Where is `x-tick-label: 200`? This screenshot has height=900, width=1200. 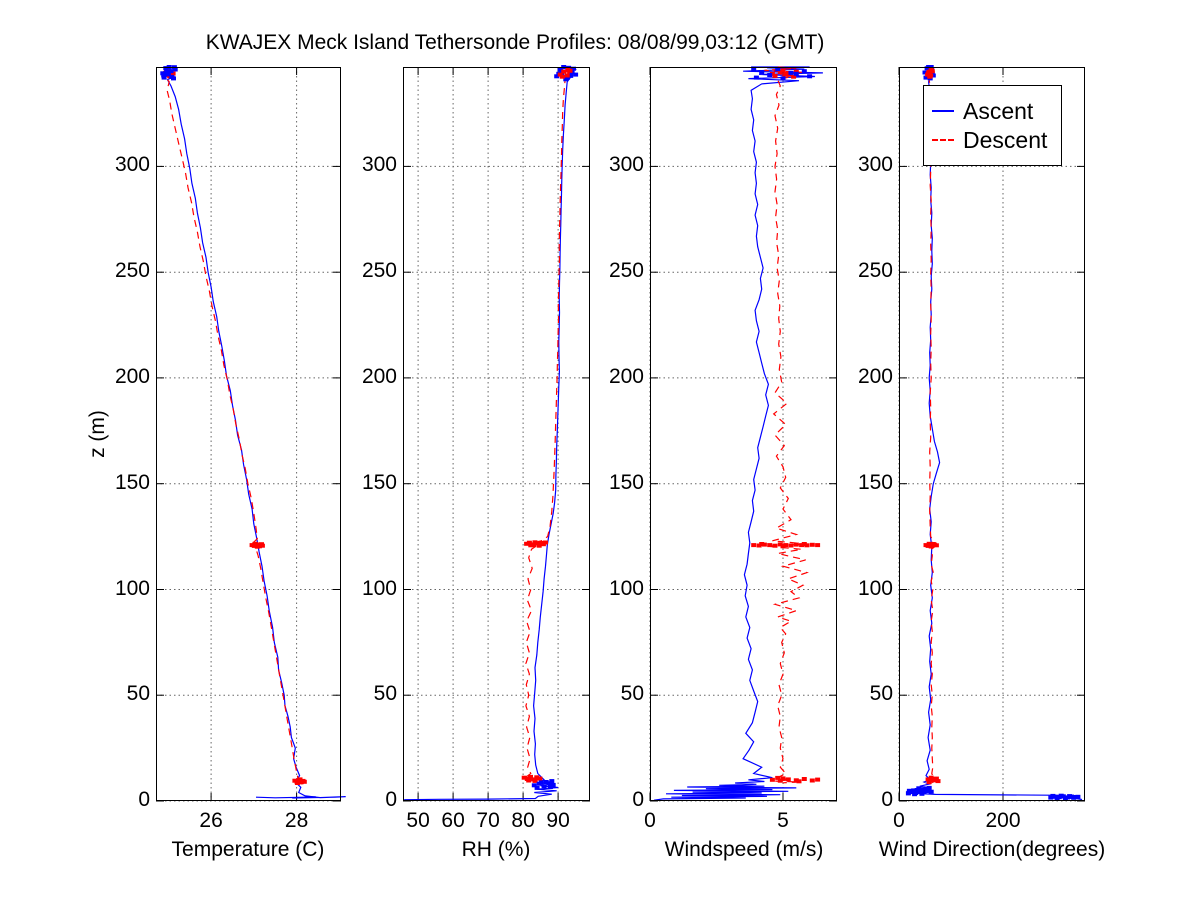 x-tick-label: 200 is located at coordinates (1003, 820).